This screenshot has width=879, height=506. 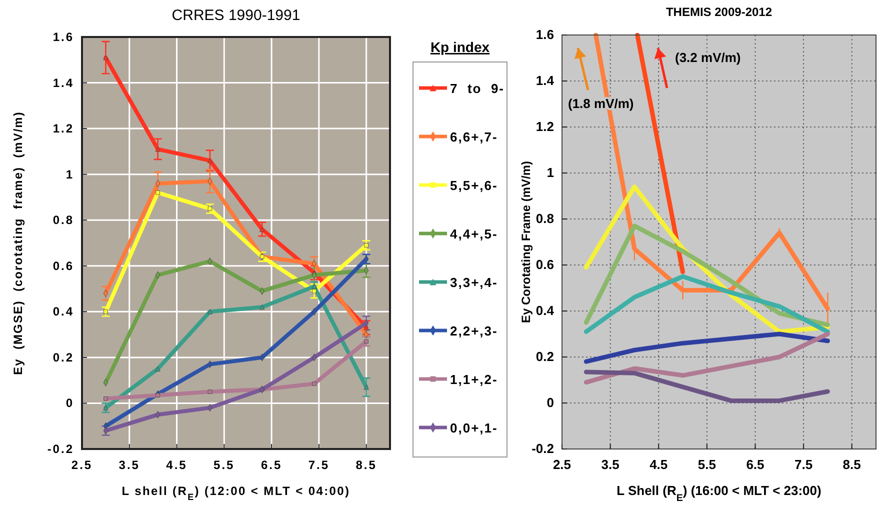 What do you see at coordinates (236, 493) in the screenshot?
I see `x-axis-title: L shell (R$_{E}$) (12:00 < MLT < 04:00)` at bounding box center [236, 493].